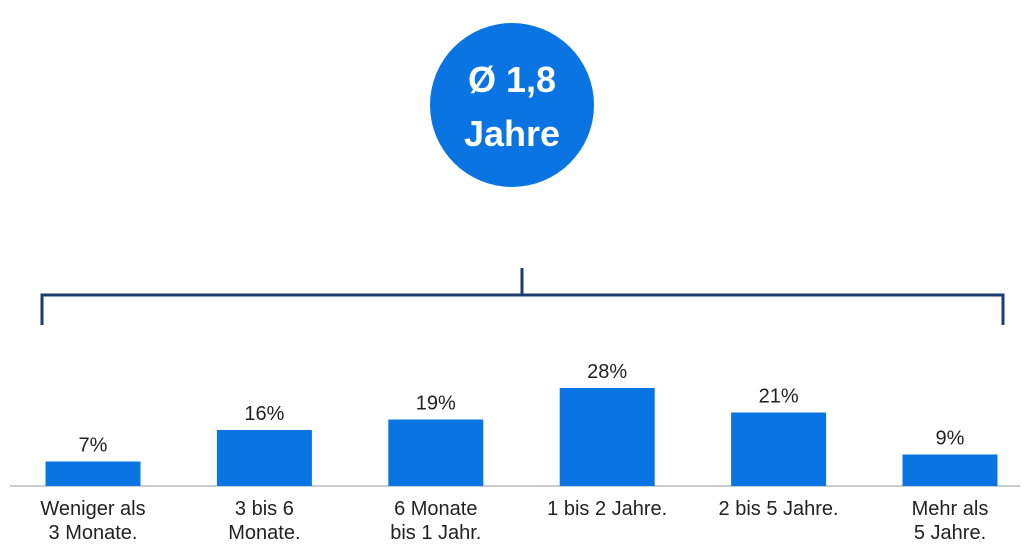 Image resolution: width=1025 pixels, height=548 pixels. What do you see at coordinates (436, 404) in the screenshot?
I see `value-label: 19%` at bounding box center [436, 404].